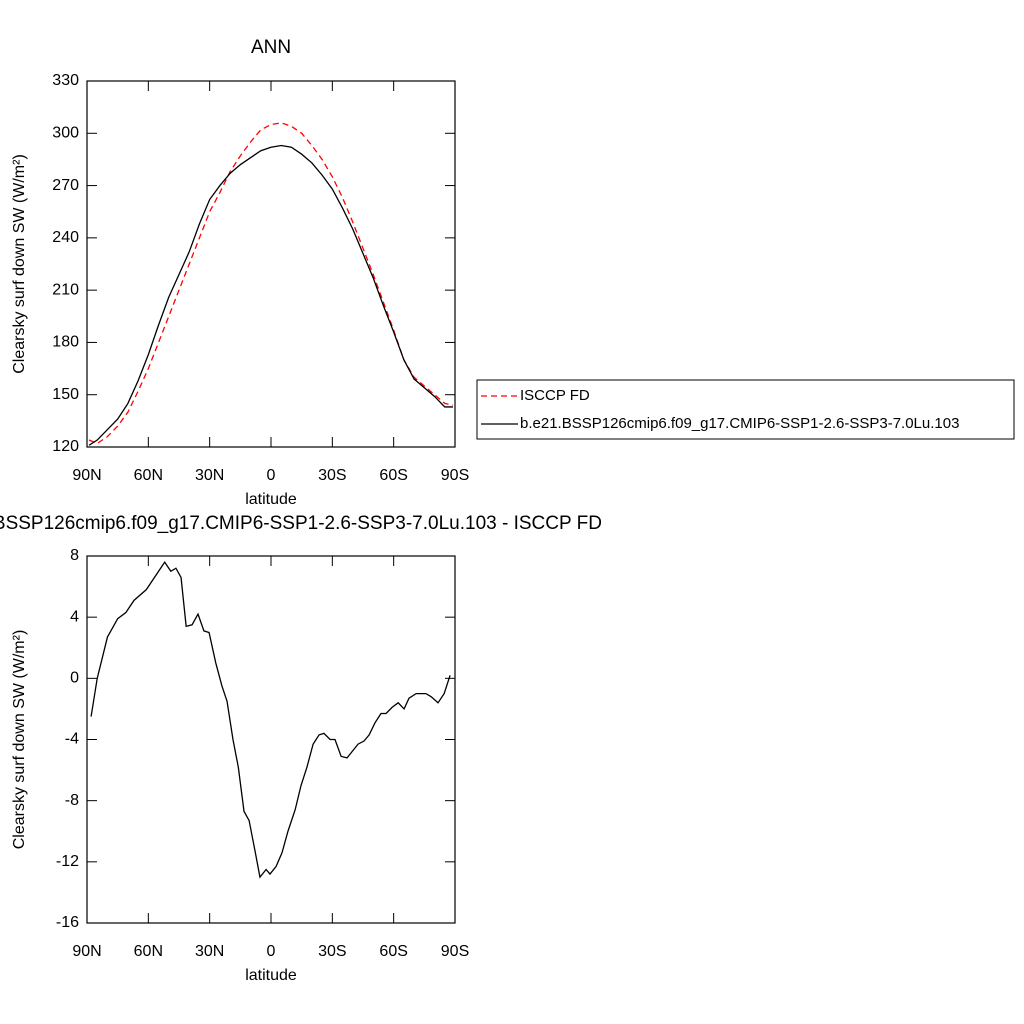 The image size is (1024, 1024). What do you see at coordinates (65, 342) in the screenshot?
I see `y-tick-label: 180` at bounding box center [65, 342].